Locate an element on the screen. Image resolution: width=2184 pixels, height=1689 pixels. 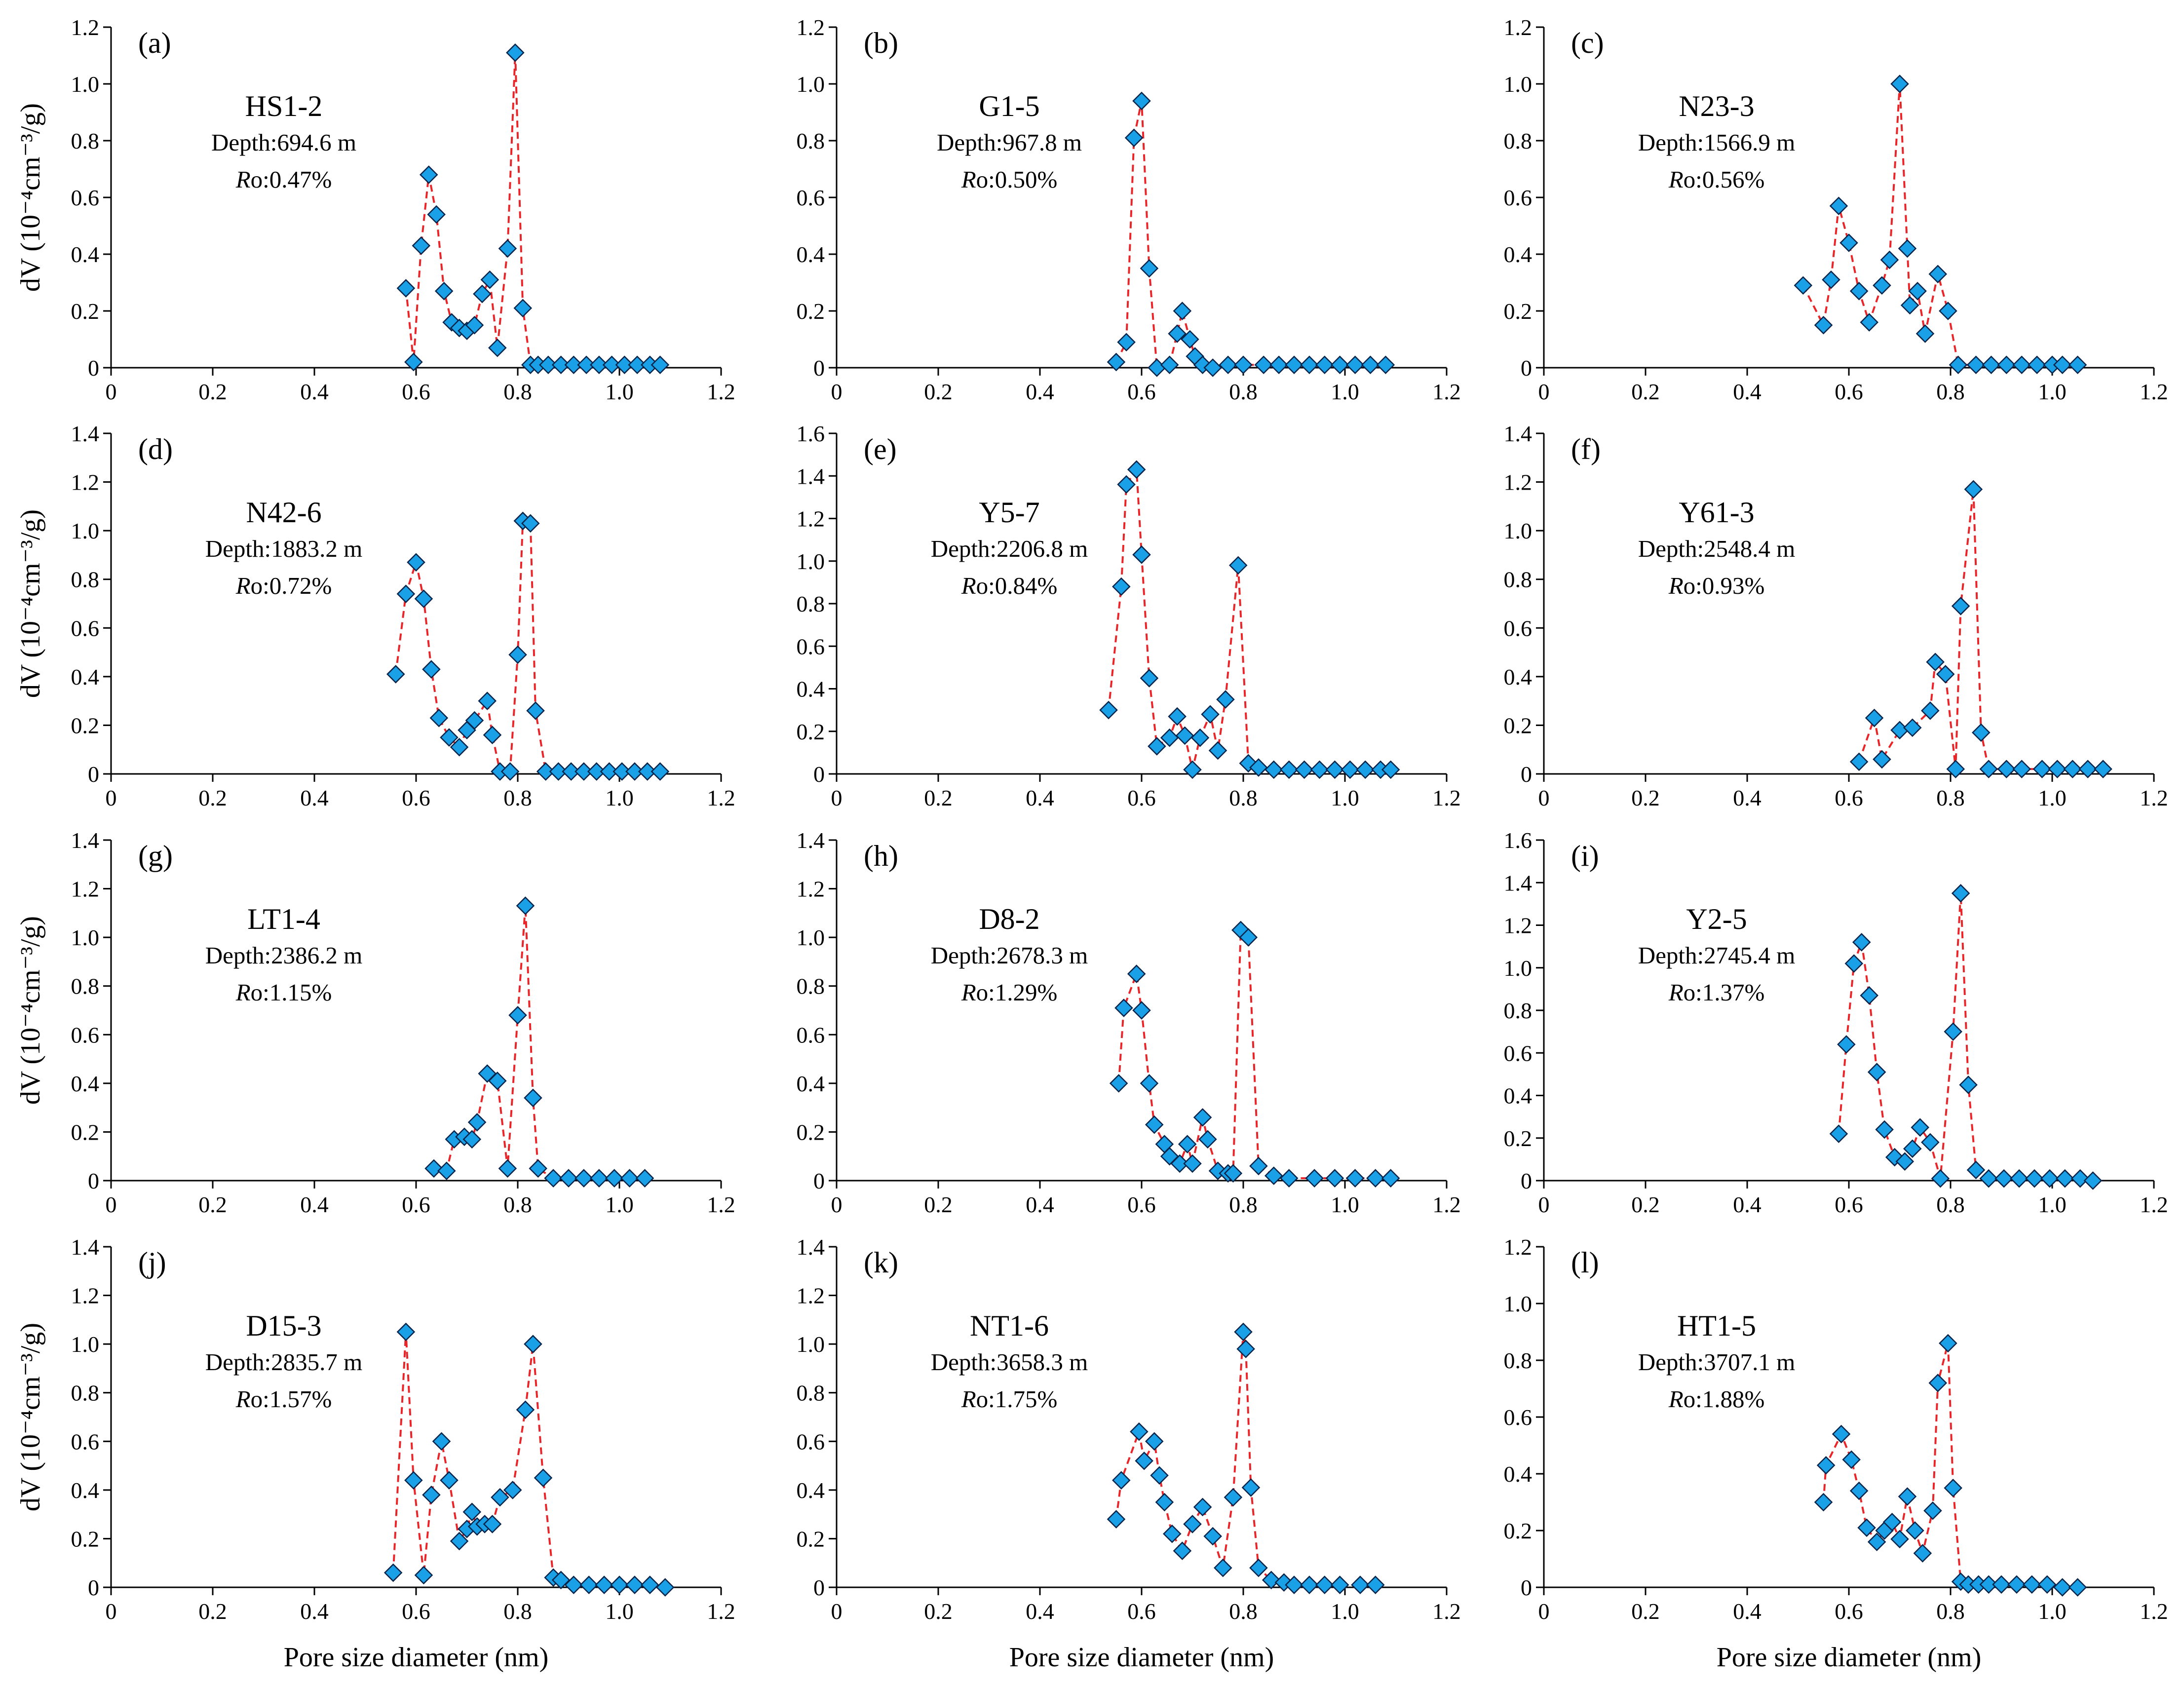
x-tick-label: 1.0 is located at coordinates (1345, 392).